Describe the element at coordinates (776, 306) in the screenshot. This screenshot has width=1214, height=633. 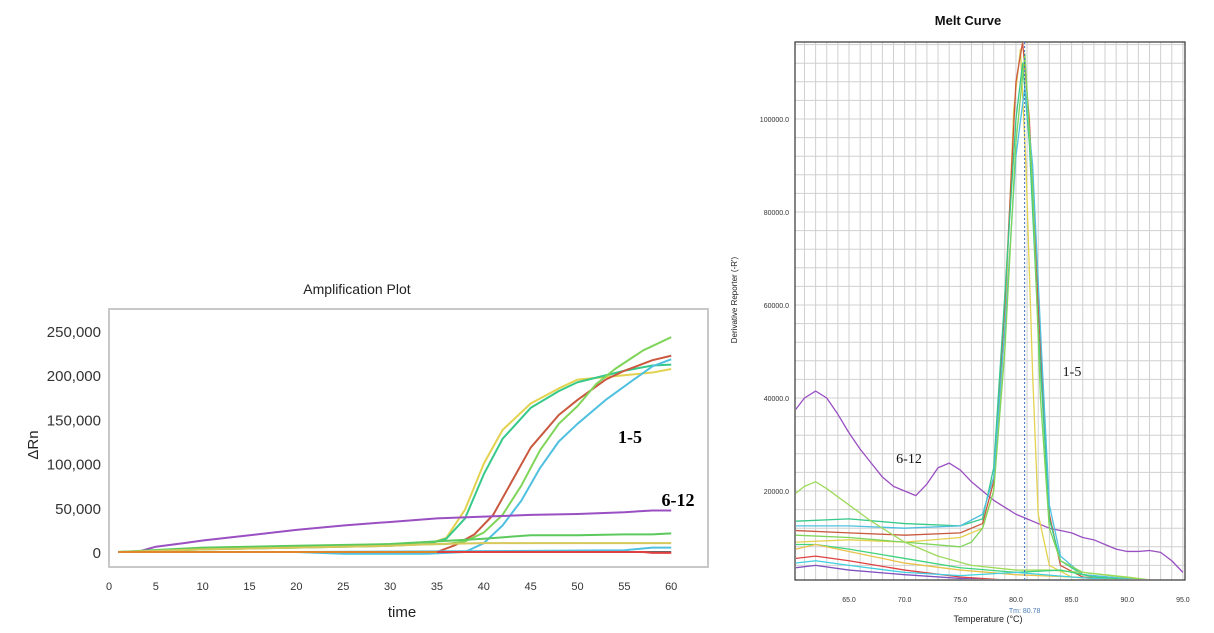
I see `y-tick-label: 60000.0` at that location.